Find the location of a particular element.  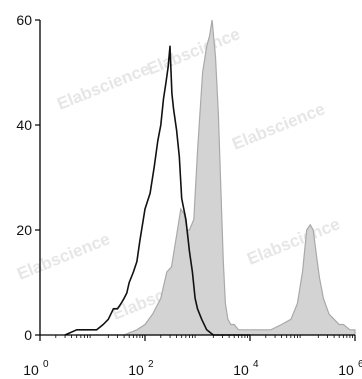

y-tick-label: 20 is located at coordinates (24, 230).